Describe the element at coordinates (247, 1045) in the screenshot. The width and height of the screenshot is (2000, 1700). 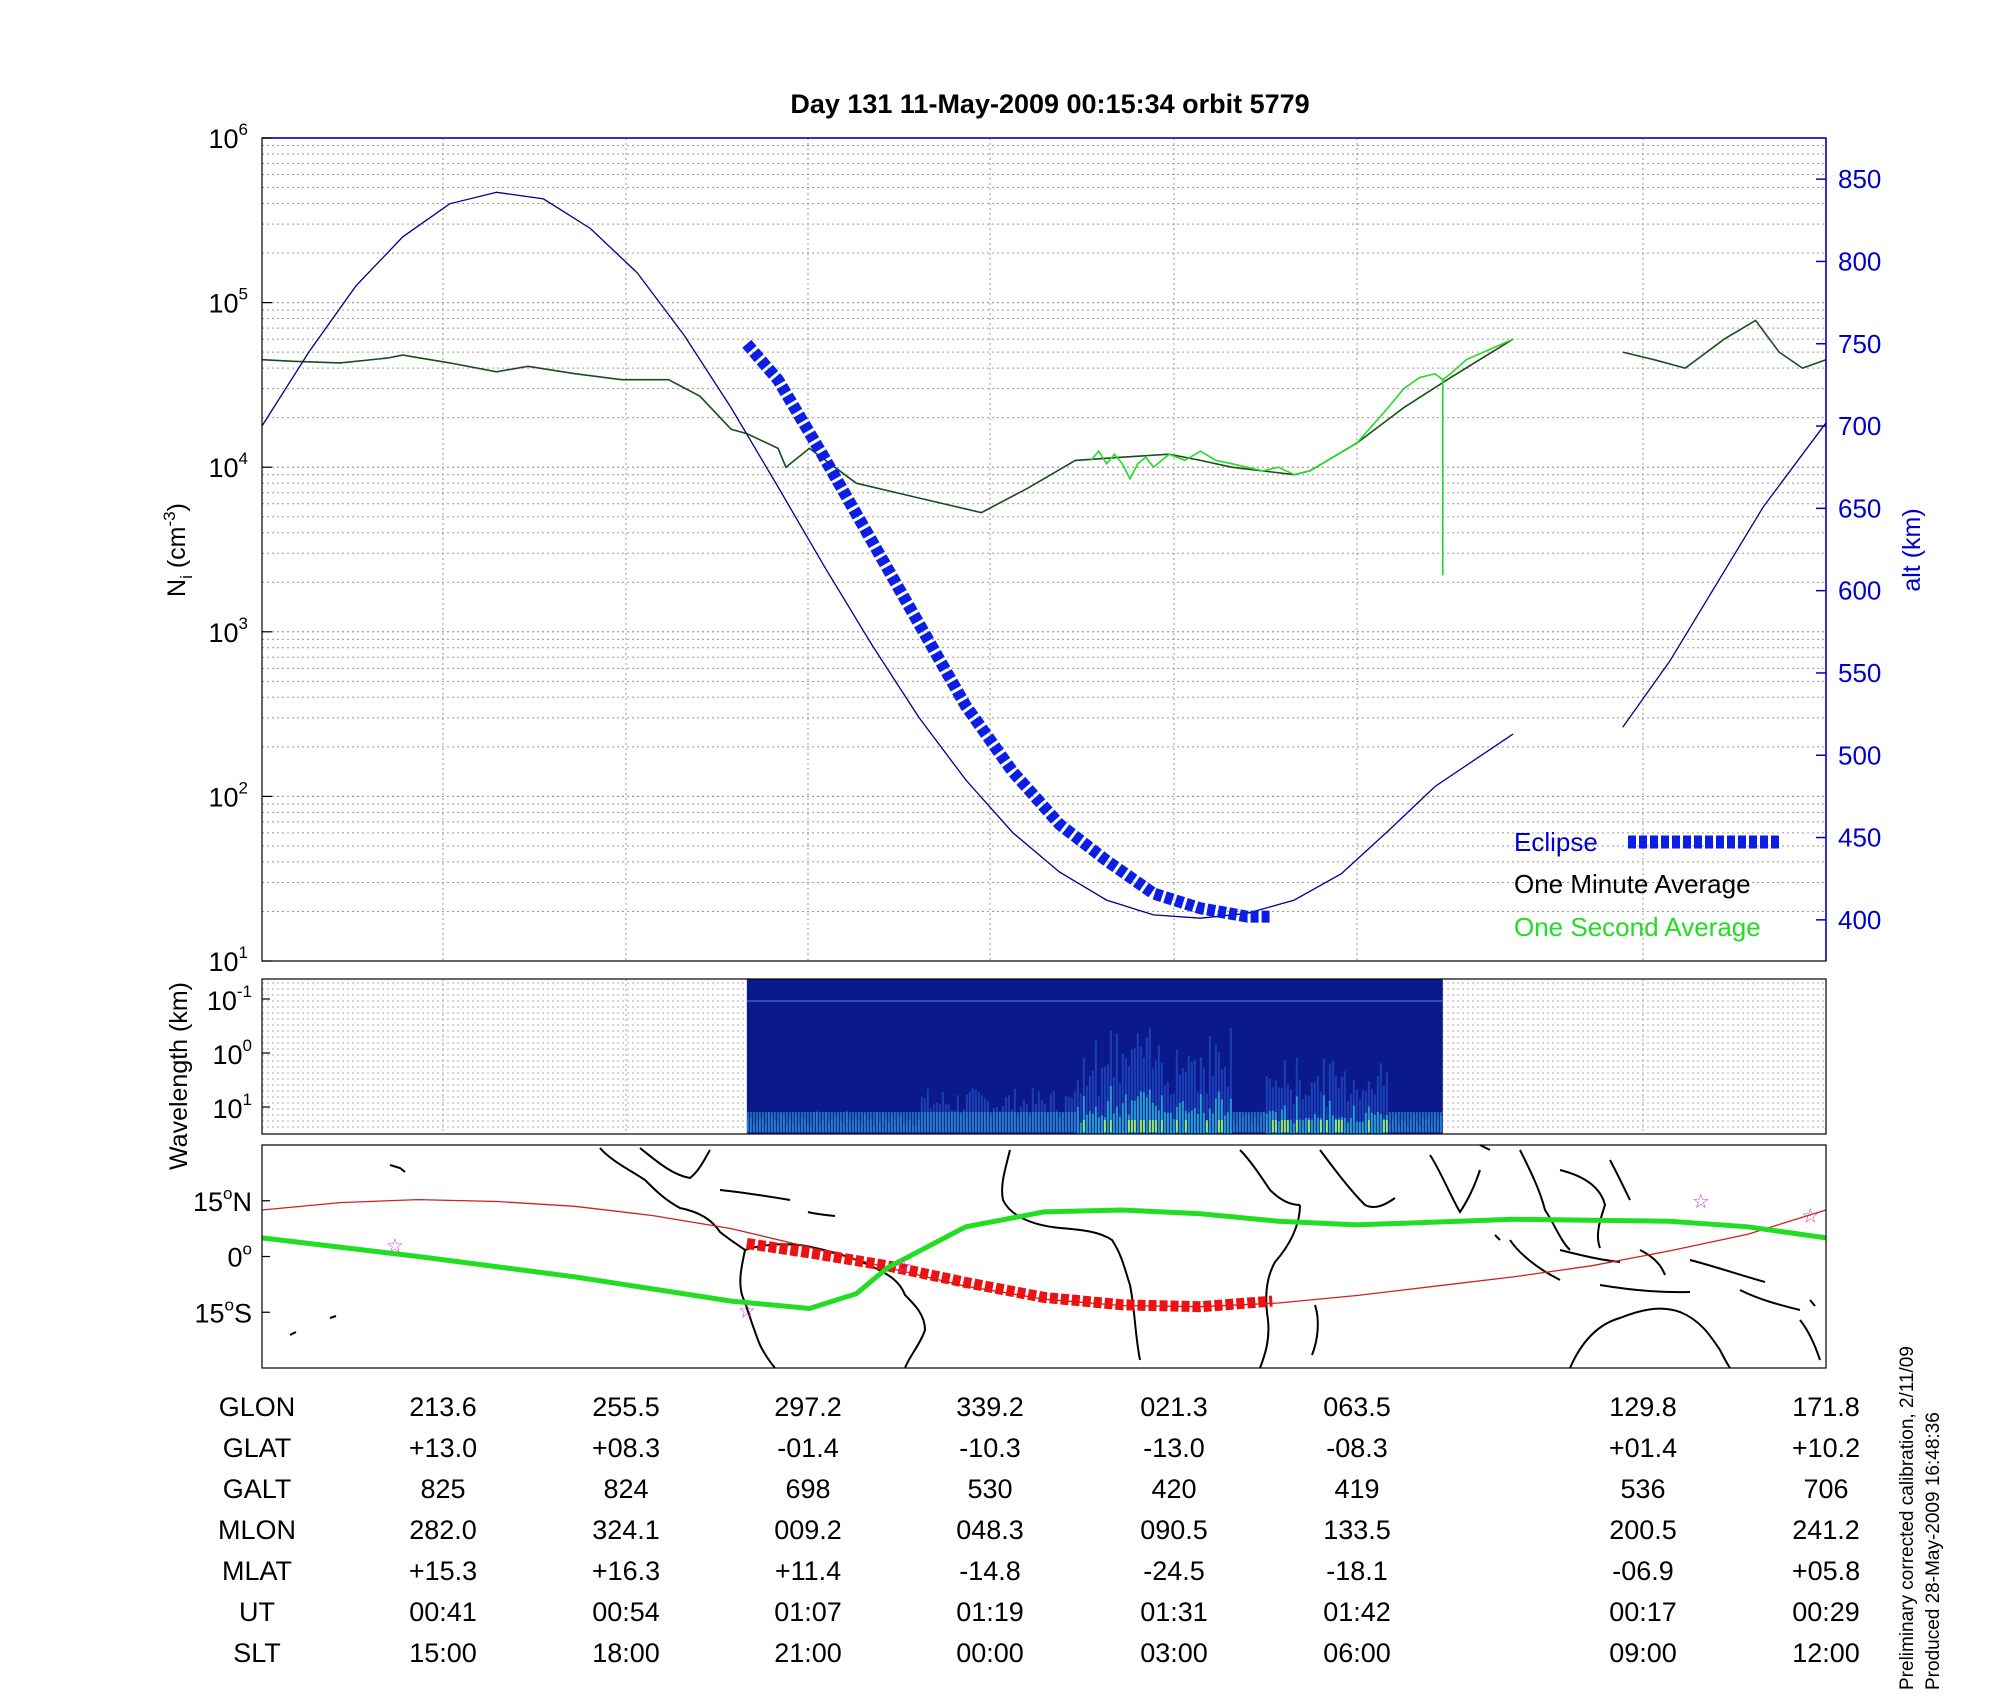
I see `spectrogram-tick-exponent: 0` at that location.